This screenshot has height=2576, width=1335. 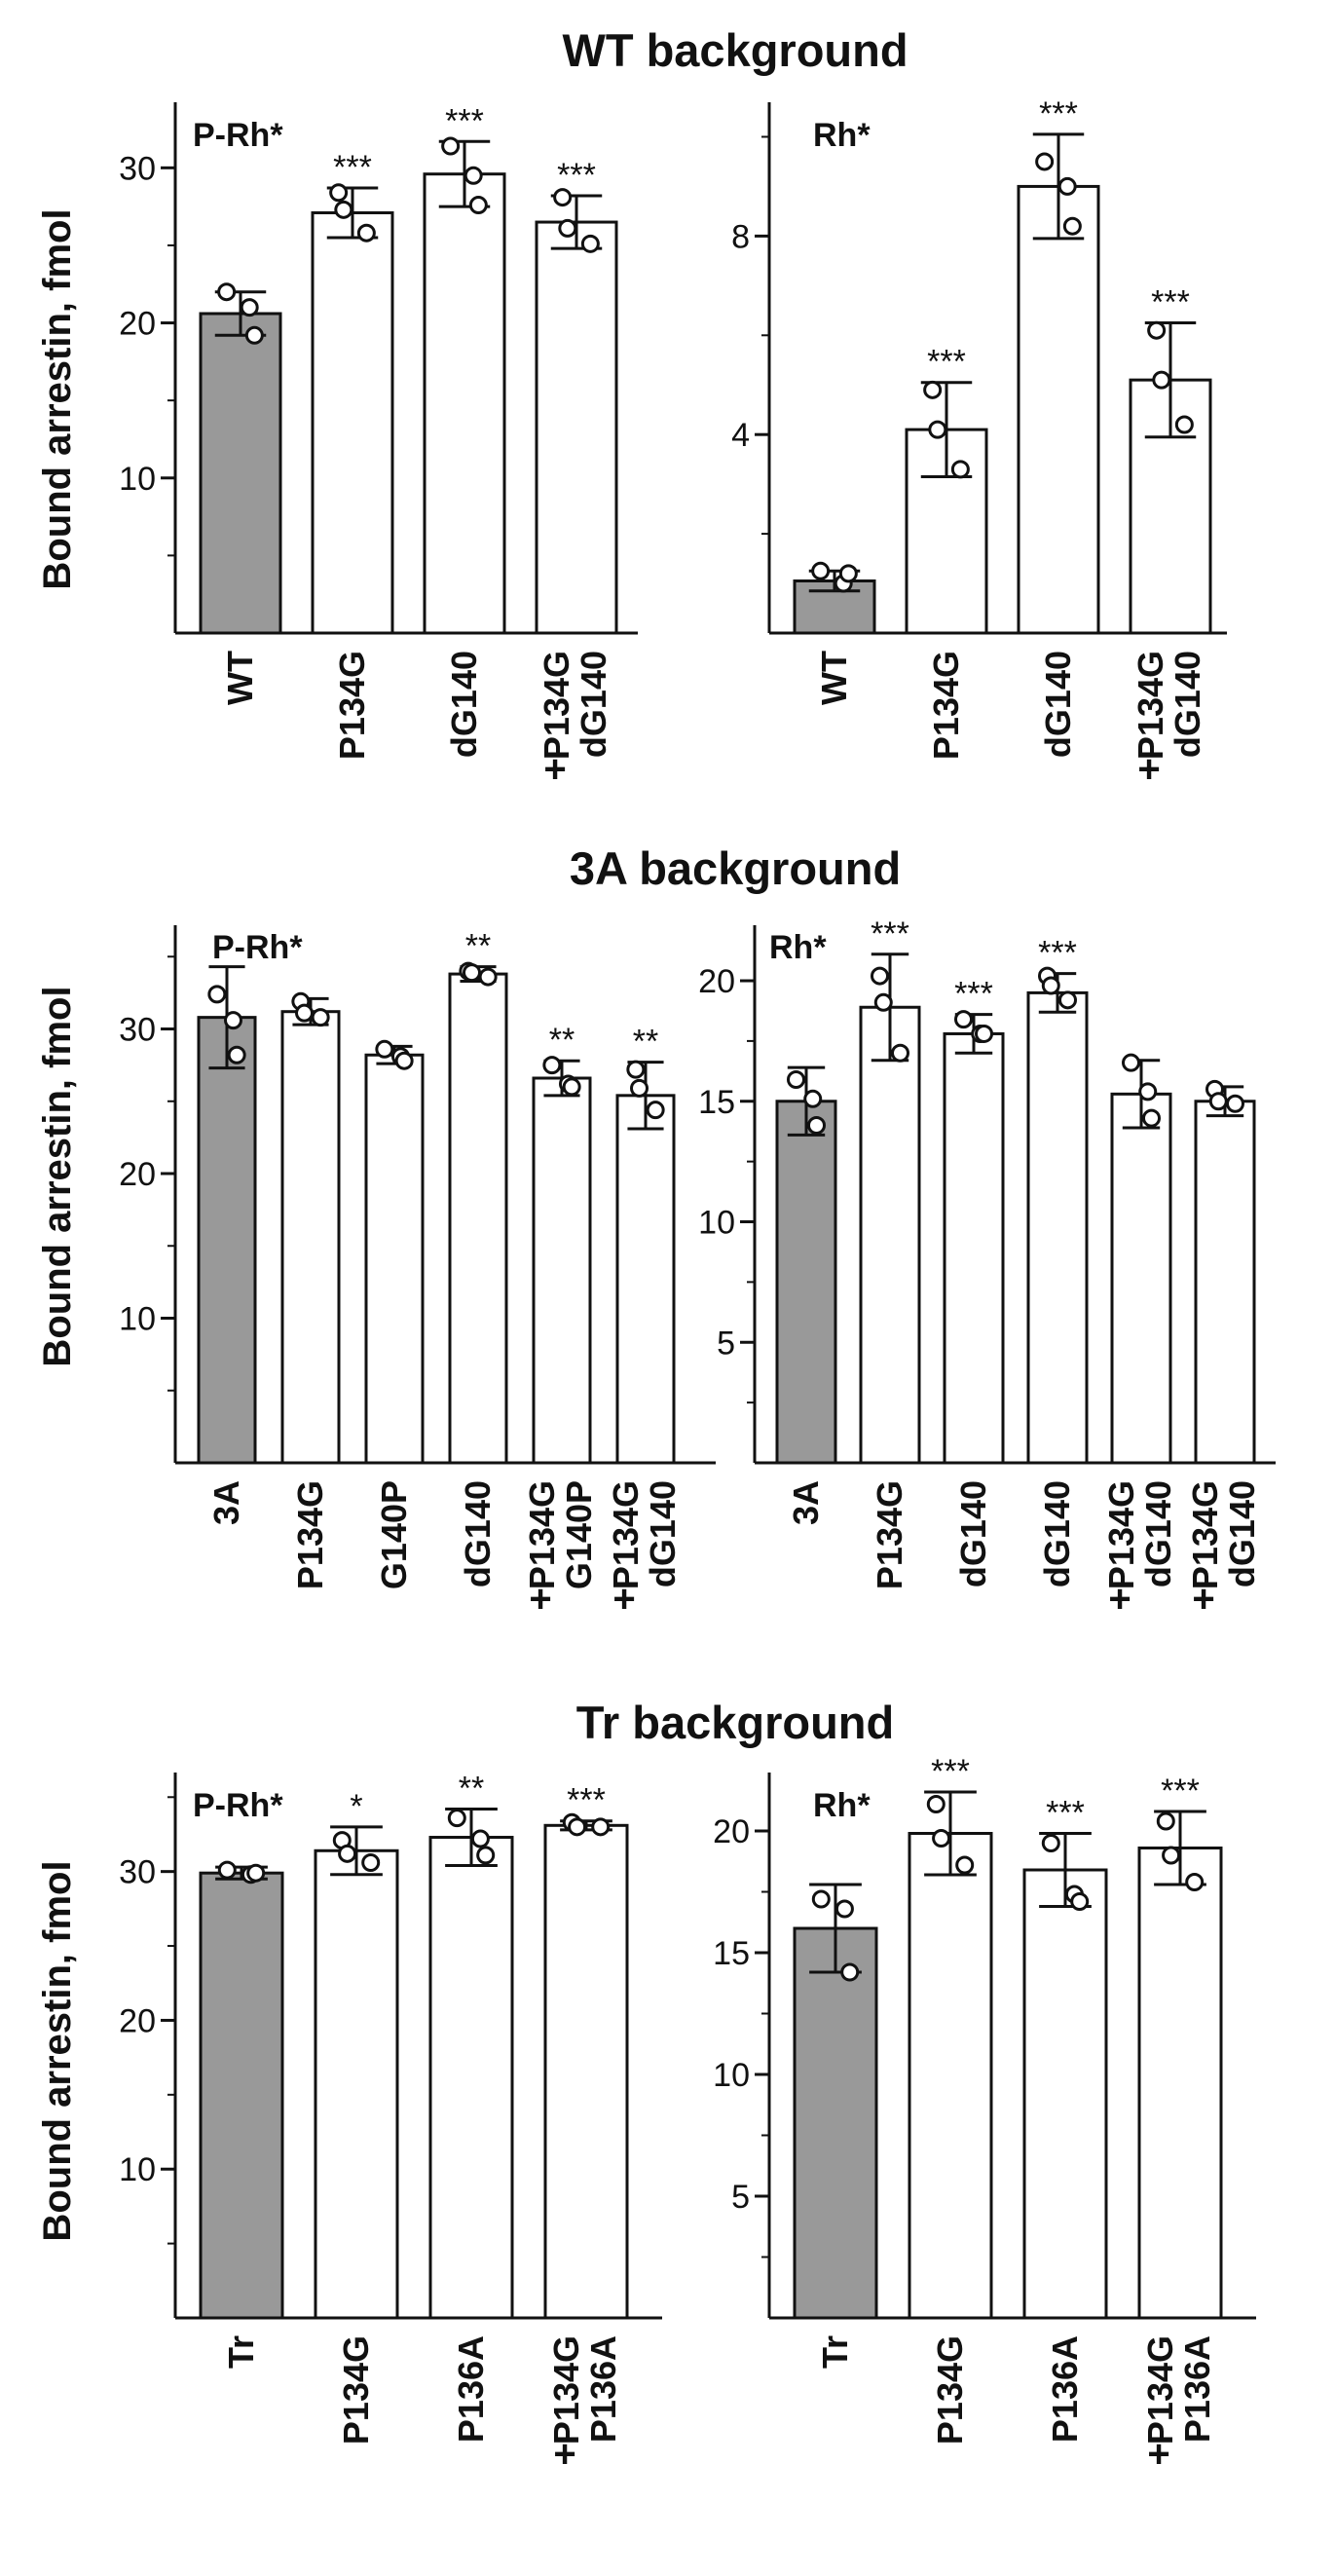 I want to click on significance-label: *, so click(x=356, y=1806).